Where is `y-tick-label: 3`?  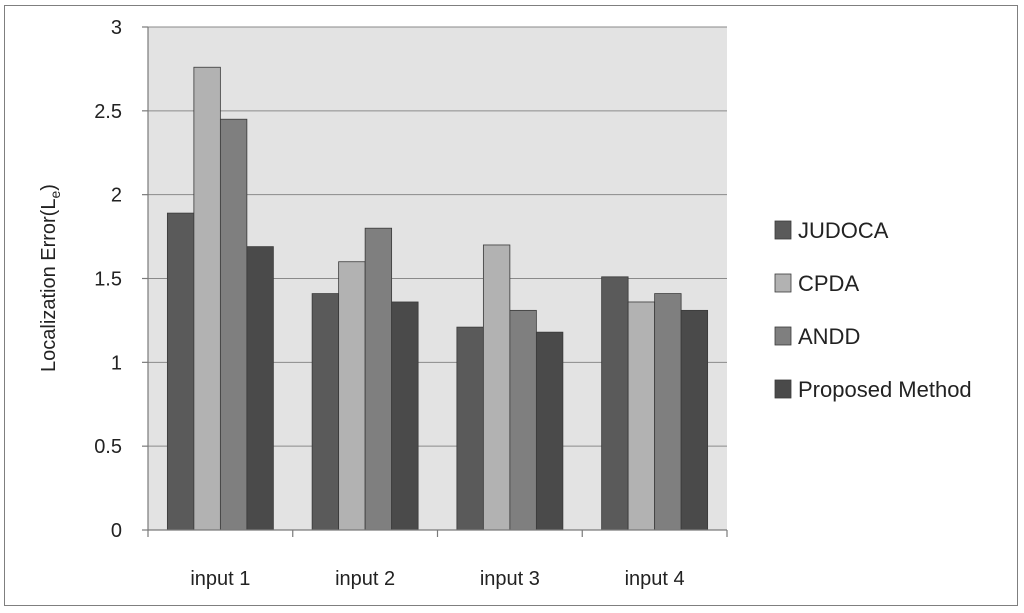 y-tick-label: 3 is located at coordinates (116, 28).